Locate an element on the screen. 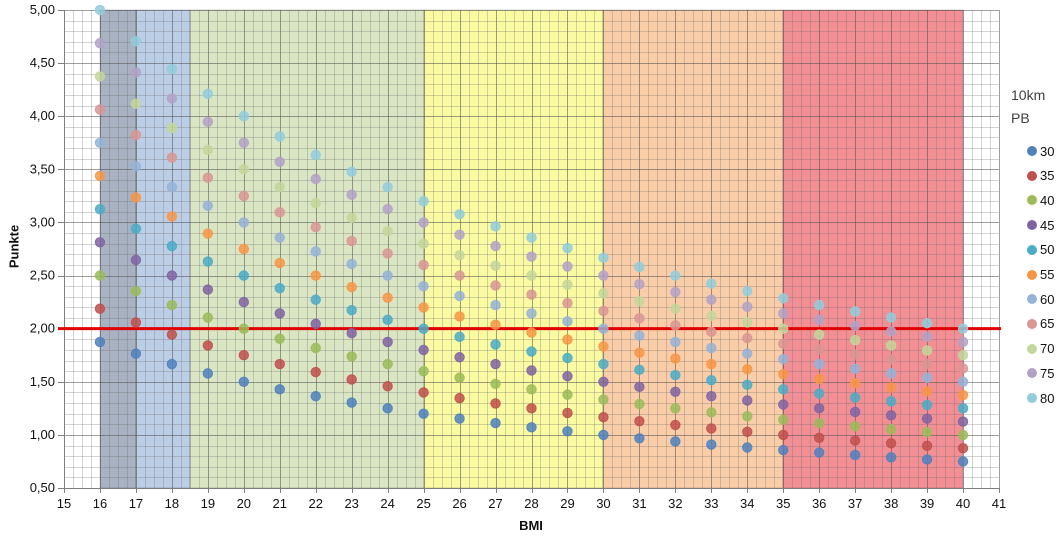 The image size is (1060, 541). y-tick-label: 2,00 is located at coordinates (42, 328).